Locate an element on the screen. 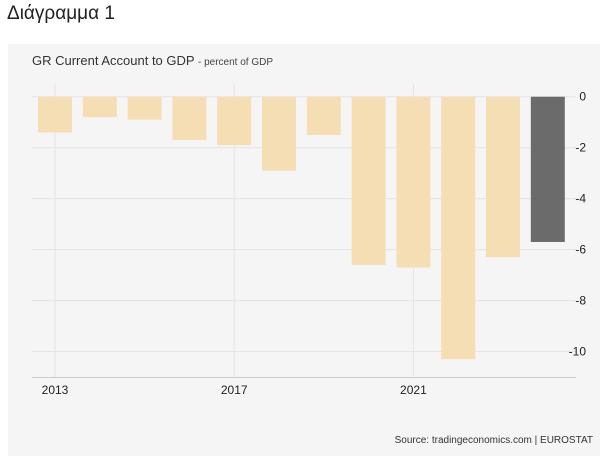 This screenshot has width=600, height=456. source-text: Source: tradingeconomics.com | EUROSTAT is located at coordinates (493, 440).